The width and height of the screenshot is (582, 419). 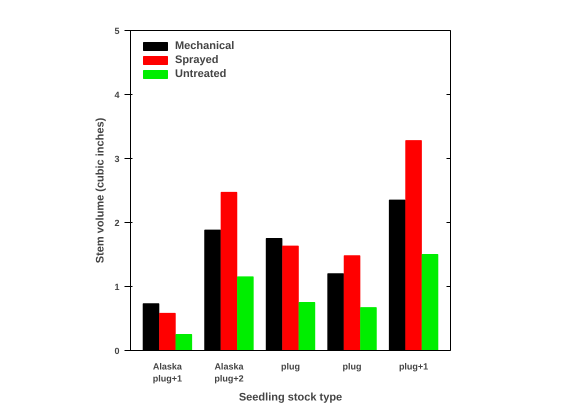 I want to click on legend-label: Mechanical, so click(x=204, y=46).